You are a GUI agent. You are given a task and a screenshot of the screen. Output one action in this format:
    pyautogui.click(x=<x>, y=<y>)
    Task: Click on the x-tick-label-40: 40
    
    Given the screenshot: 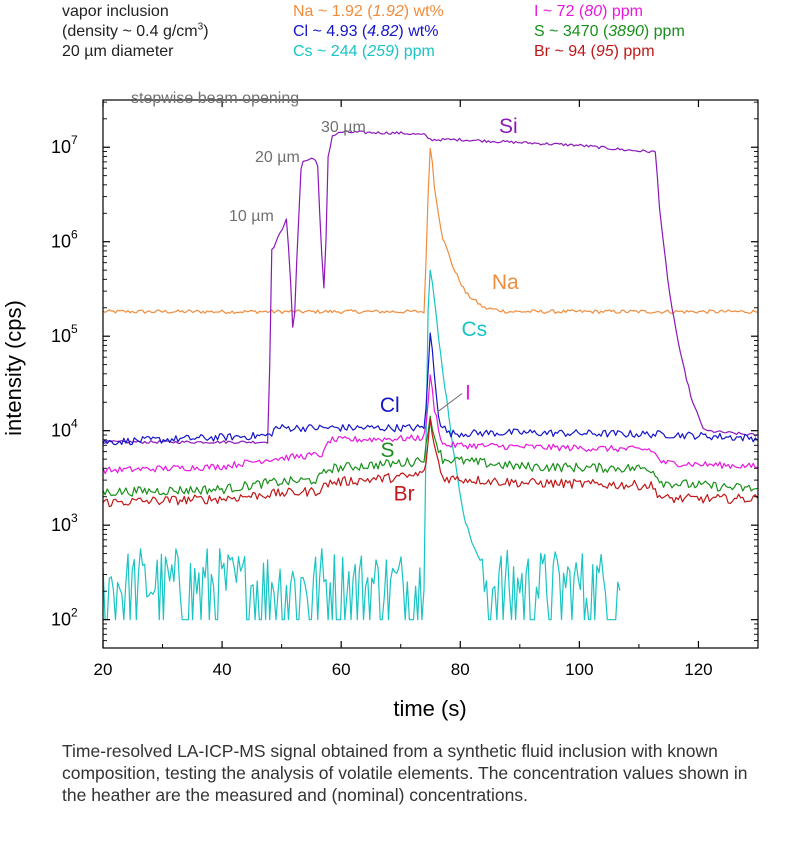 What is the action you would take?
    pyautogui.click(x=222, y=669)
    